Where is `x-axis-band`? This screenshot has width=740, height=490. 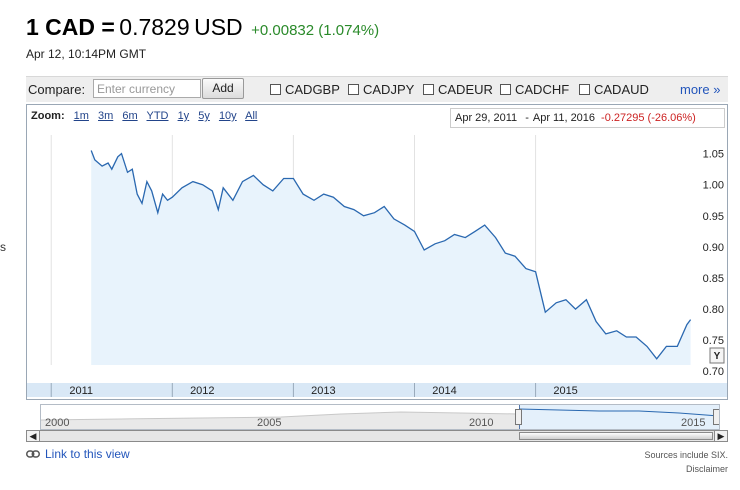
x-axis-band is located at coordinates (377, 390).